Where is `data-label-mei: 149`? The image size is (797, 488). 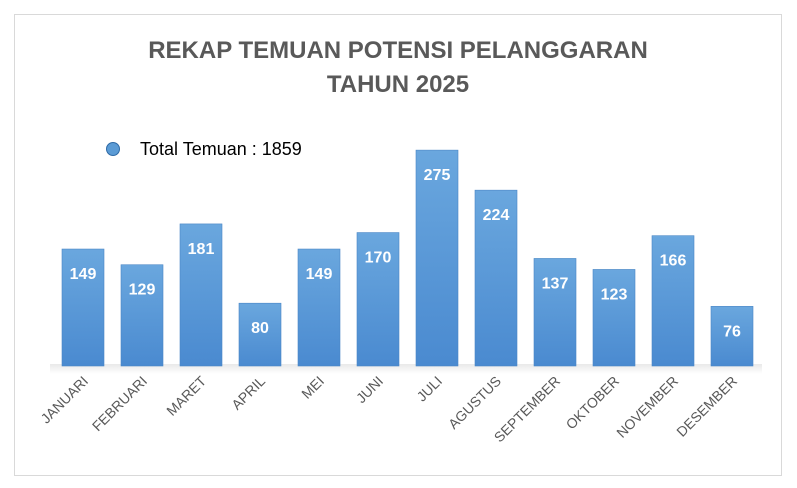
data-label-mei: 149 is located at coordinates (319, 274).